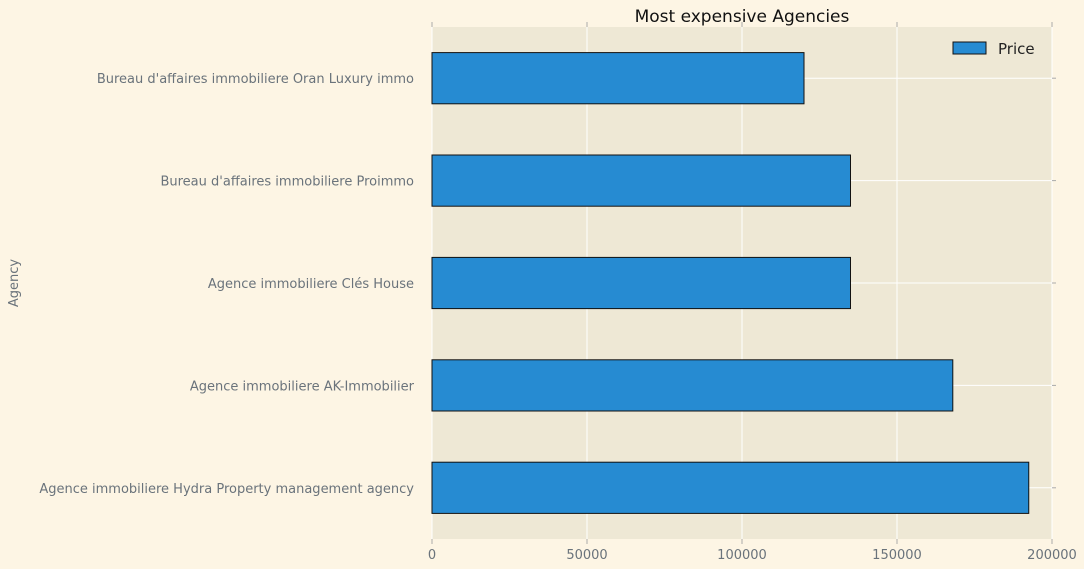  I want to click on legend-label: Price, so click(1016, 49).